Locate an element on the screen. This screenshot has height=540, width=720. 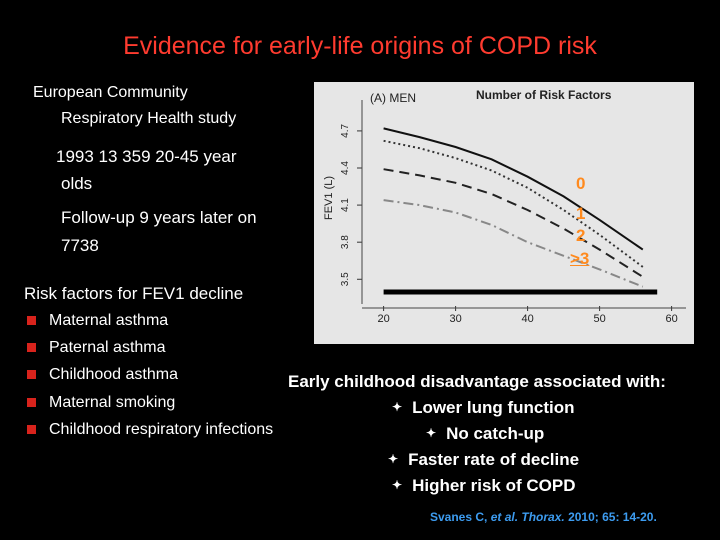
series-label-2: 2 is located at coordinates (581, 235).